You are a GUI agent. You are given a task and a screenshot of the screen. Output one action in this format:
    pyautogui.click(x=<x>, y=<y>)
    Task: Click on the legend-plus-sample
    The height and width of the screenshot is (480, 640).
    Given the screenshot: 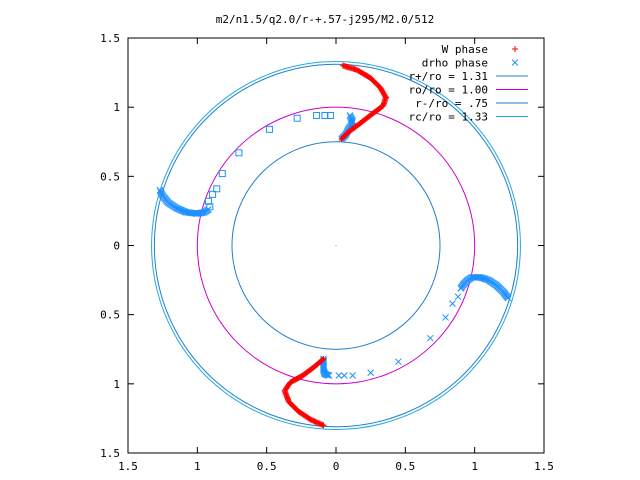 What is the action you would take?
    pyautogui.click(x=515, y=49)
    